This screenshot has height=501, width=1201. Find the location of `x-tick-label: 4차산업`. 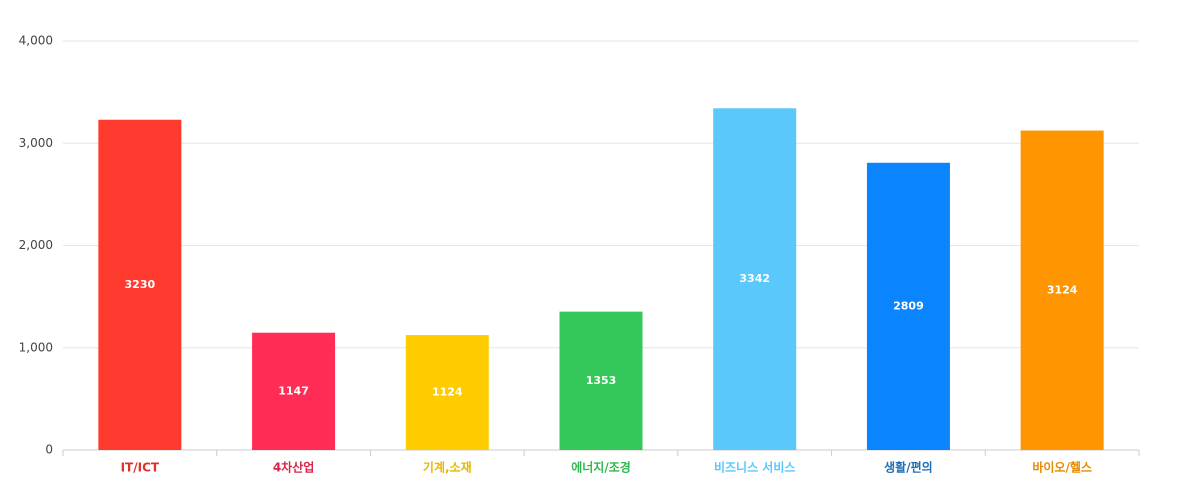

x-tick-label: 4차산업 is located at coordinates (293, 467).